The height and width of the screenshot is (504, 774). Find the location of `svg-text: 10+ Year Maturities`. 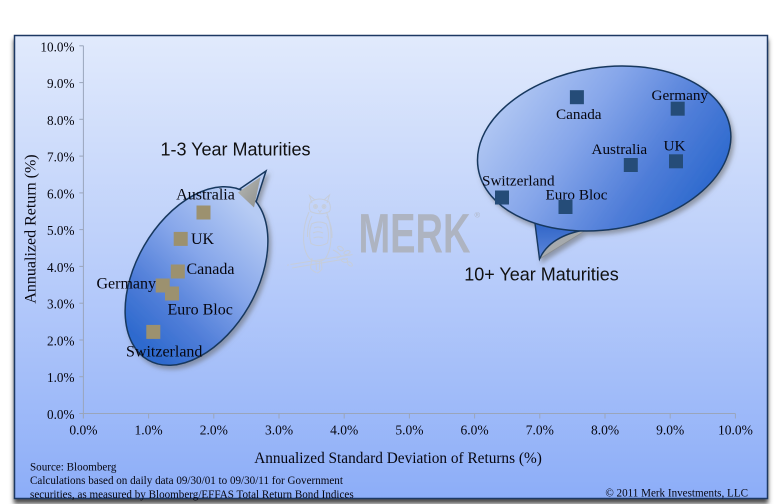

svg-text: 10+ Year Maturities is located at coordinates (541, 275).